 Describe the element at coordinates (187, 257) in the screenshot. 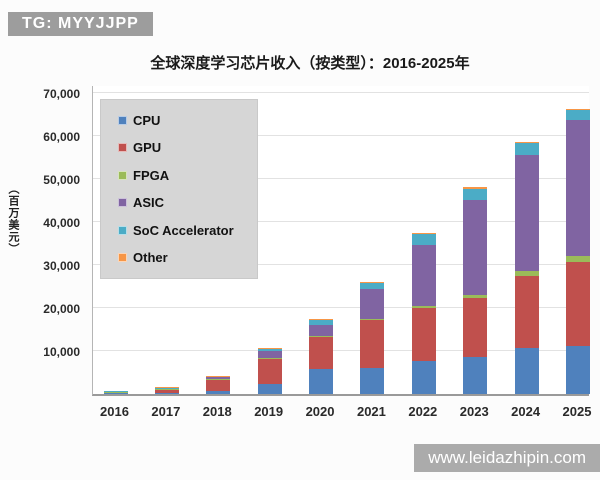

I see `legend-item-other: Other` at that location.